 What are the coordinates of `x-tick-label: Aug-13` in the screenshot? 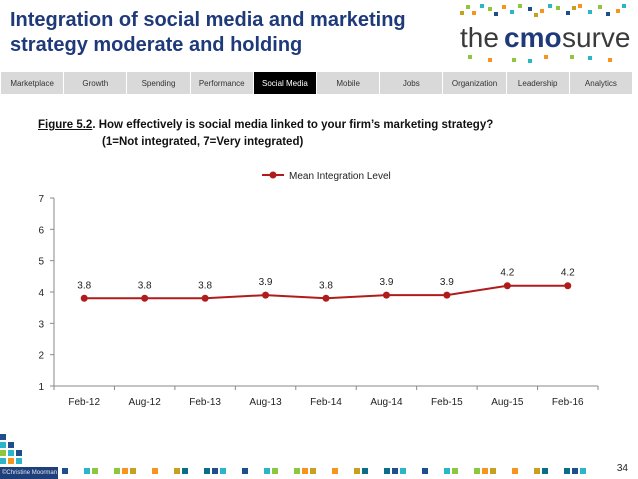 It's located at (265, 402).